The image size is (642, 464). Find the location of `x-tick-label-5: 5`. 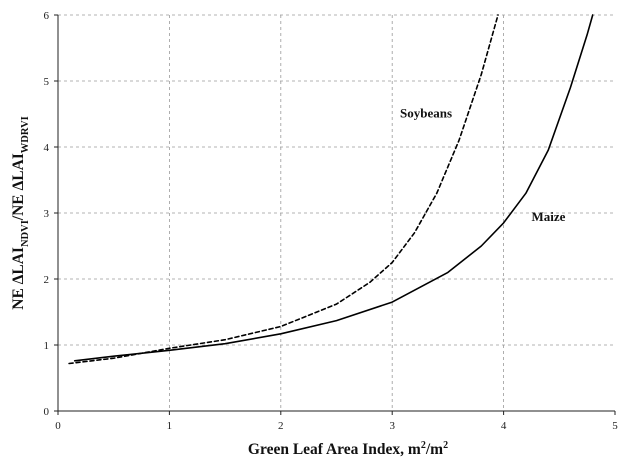

x-tick-label-5: 5 is located at coordinates (615, 426).